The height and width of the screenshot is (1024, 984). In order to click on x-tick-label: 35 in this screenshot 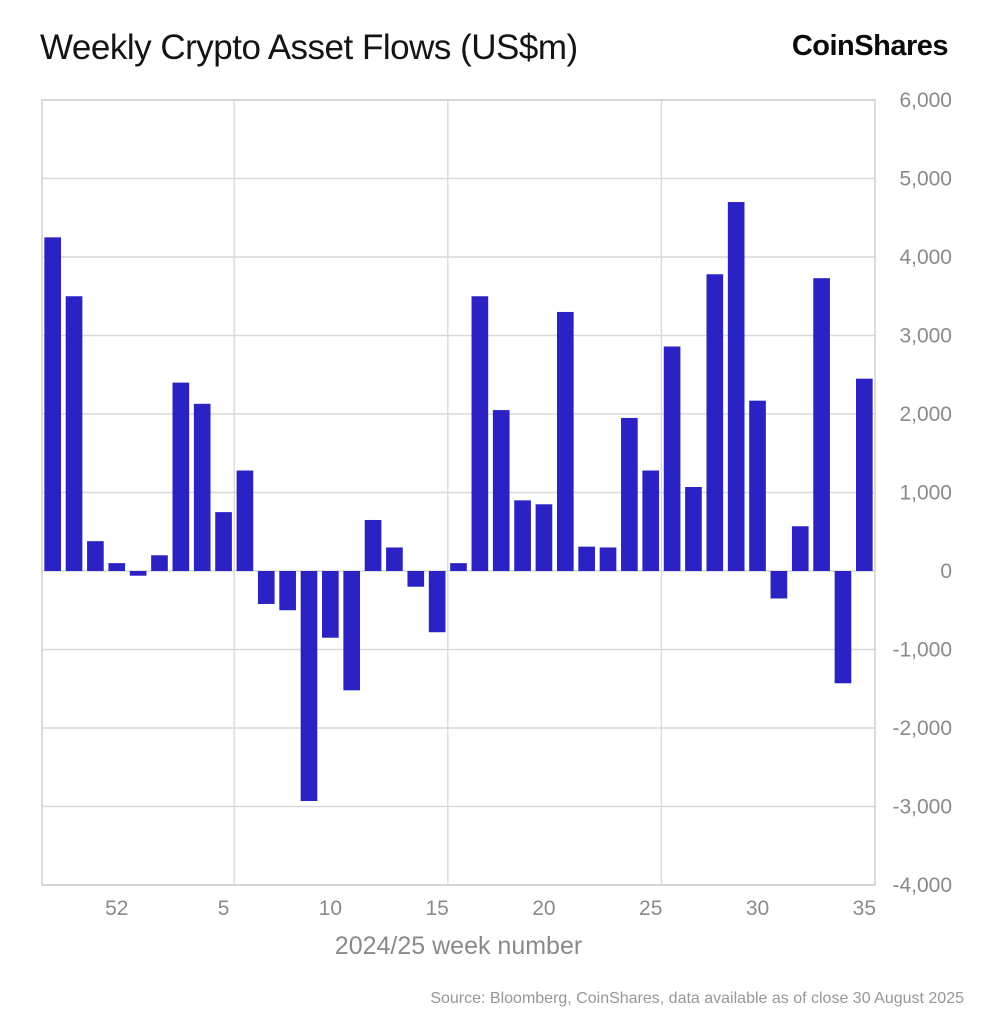, I will do `click(864, 908)`.